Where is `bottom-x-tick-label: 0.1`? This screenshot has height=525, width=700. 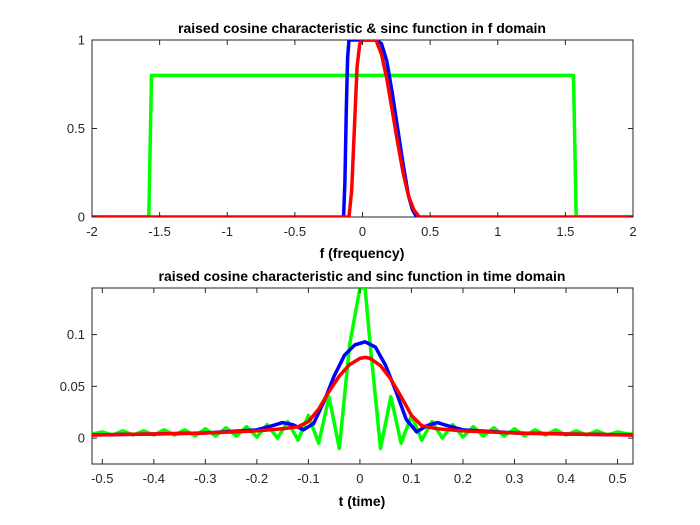
bottom-x-tick-label: 0.1 is located at coordinates (411, 478).